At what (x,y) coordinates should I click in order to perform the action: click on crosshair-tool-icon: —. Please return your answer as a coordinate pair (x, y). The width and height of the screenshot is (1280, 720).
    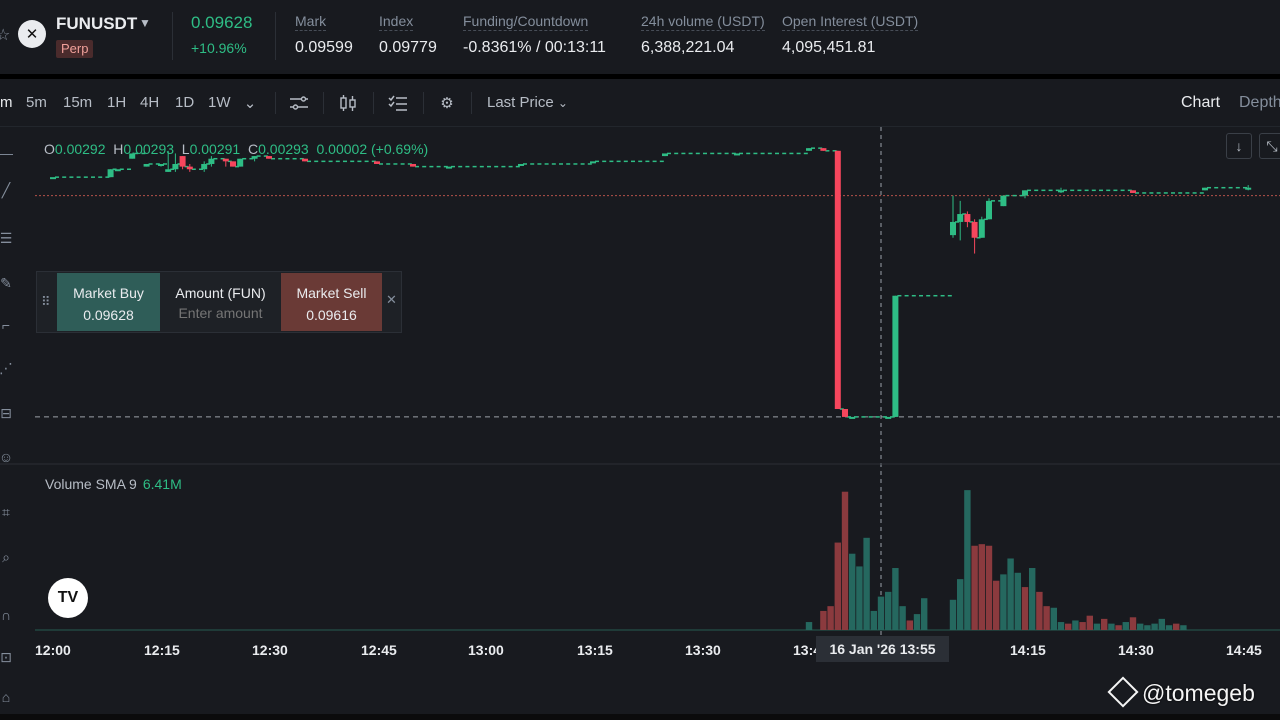
    Looking at the image, I should click on (6, 153).